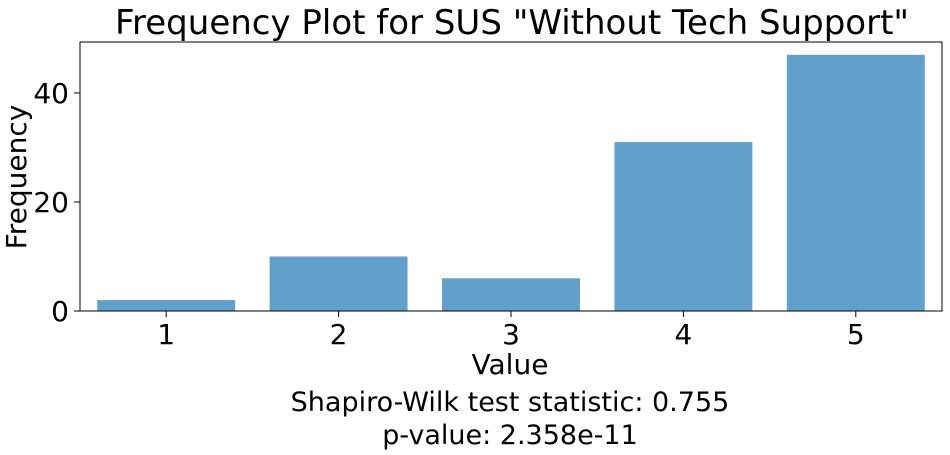 Image resolution: width=950 pixels, height=455 pixels. Describe the element at coordinates (510, 402) in the screenshot. I see `shapiro-wilk-statistic: Shapiro-Wilk test statistic: 0.755` at that location.